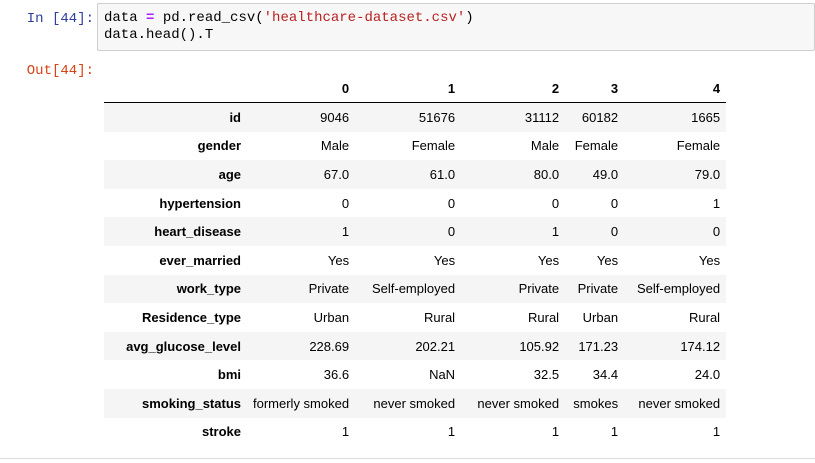  What do you see at coordinates (437, 117) in the screenshot?
I see `table-cell: 51676` at bounding box center [437, 117].